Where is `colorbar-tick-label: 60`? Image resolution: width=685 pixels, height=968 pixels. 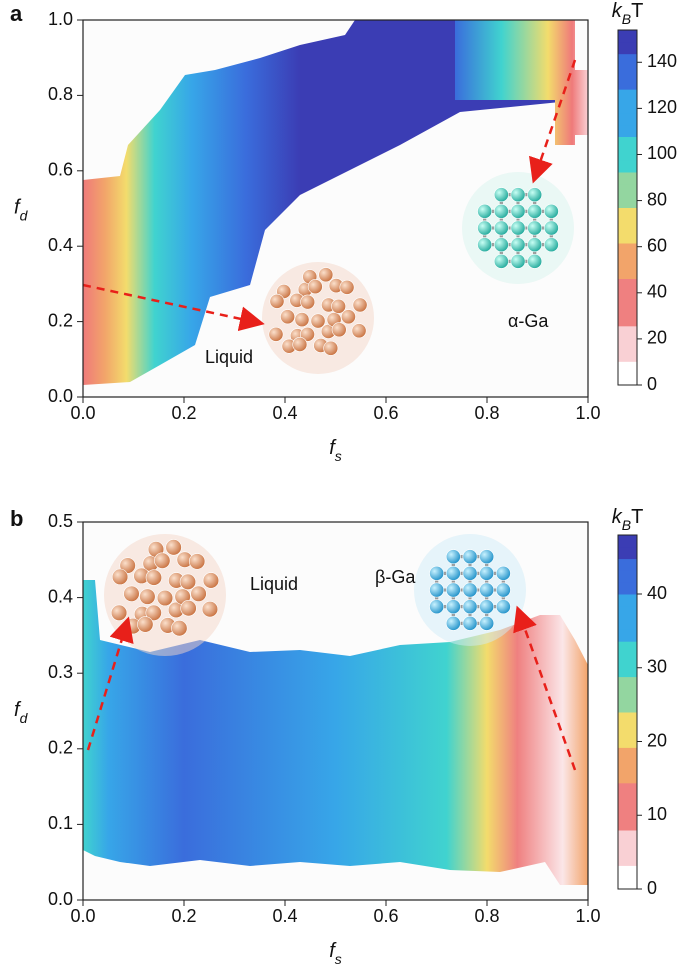
colorbar-tick-label: 60 is located at coordinates (657, 245).